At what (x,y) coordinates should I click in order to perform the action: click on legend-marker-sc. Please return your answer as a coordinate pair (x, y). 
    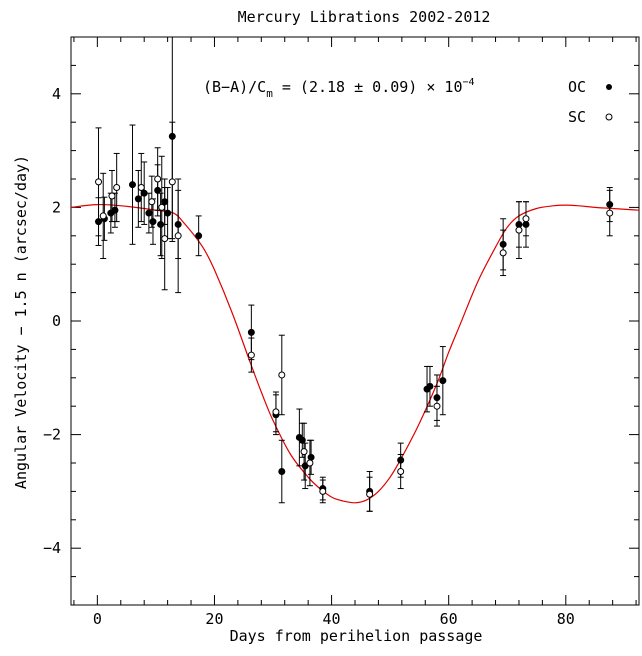
    Looking at the image, I should click on (609, 117).